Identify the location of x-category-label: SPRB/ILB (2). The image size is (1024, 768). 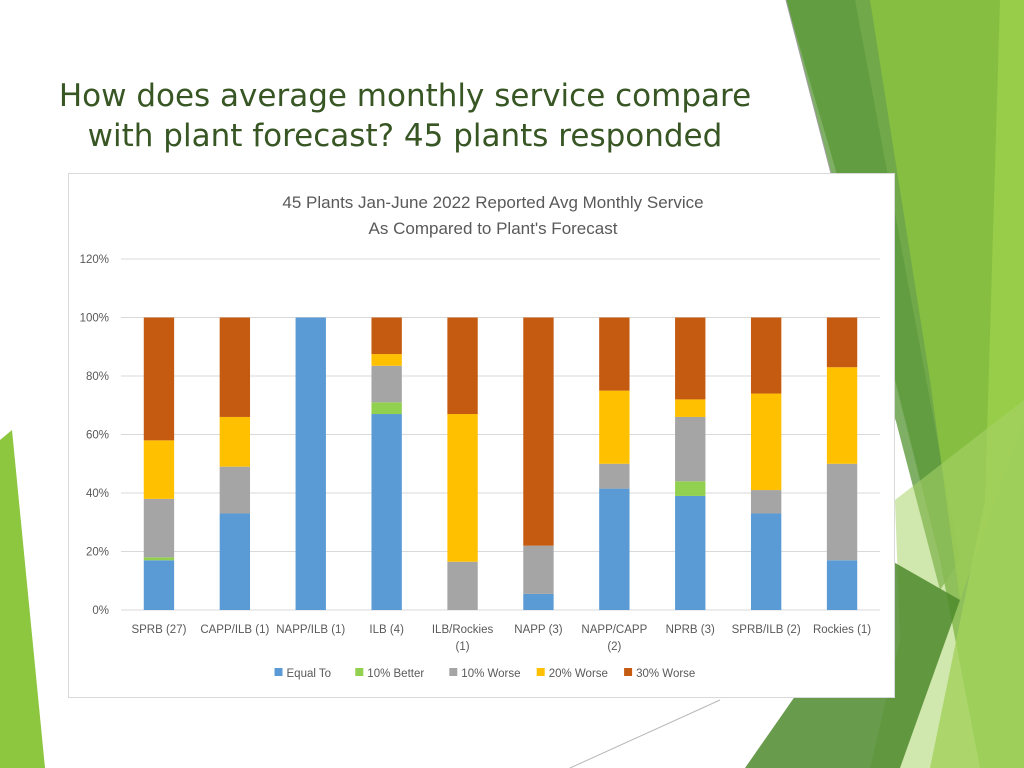
(766, 630).